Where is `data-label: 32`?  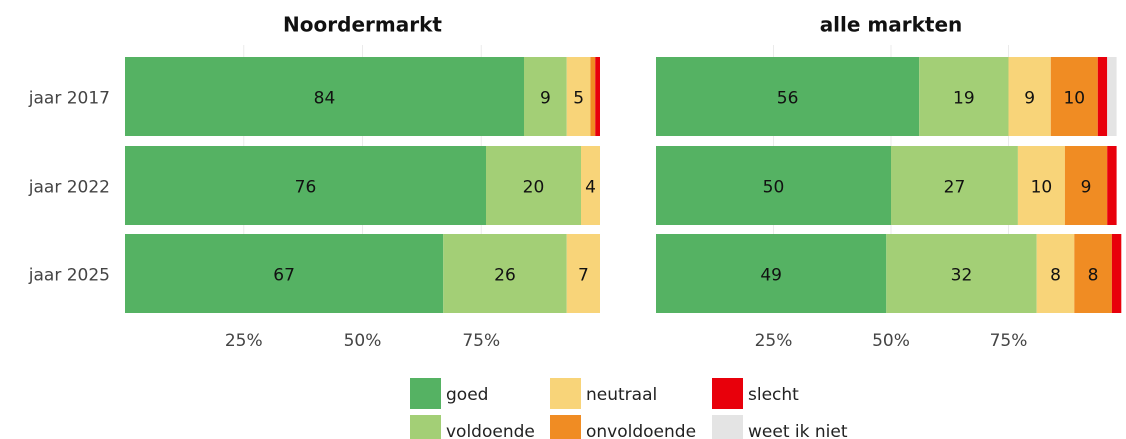
data-label: 32 is located at coordinates (962, 276).